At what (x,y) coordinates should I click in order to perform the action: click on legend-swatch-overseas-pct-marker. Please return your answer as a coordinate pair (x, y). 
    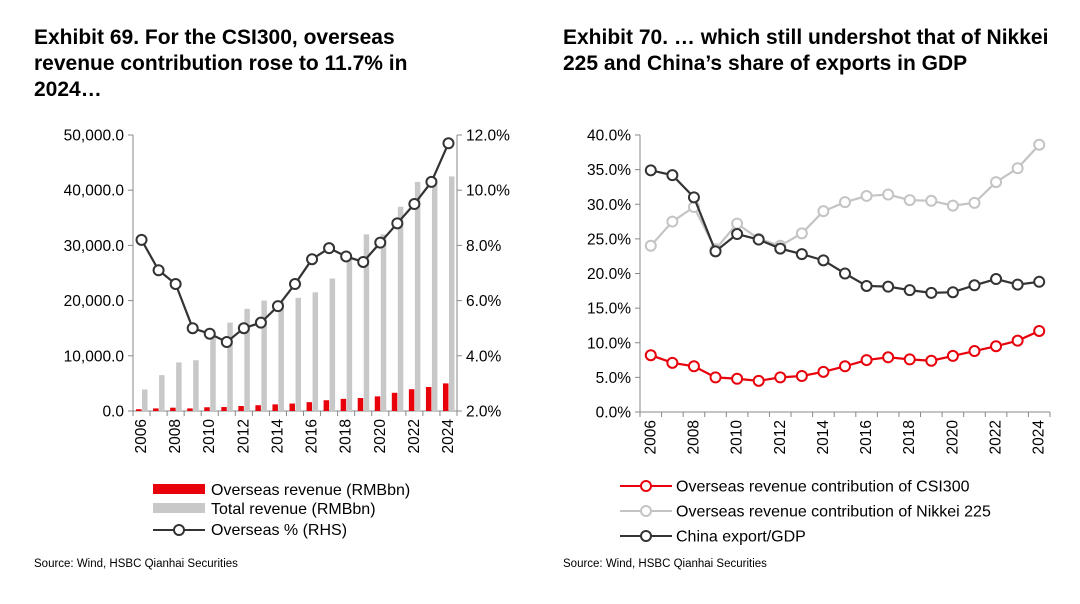
    Looking at the image, I should click on (179, 530).